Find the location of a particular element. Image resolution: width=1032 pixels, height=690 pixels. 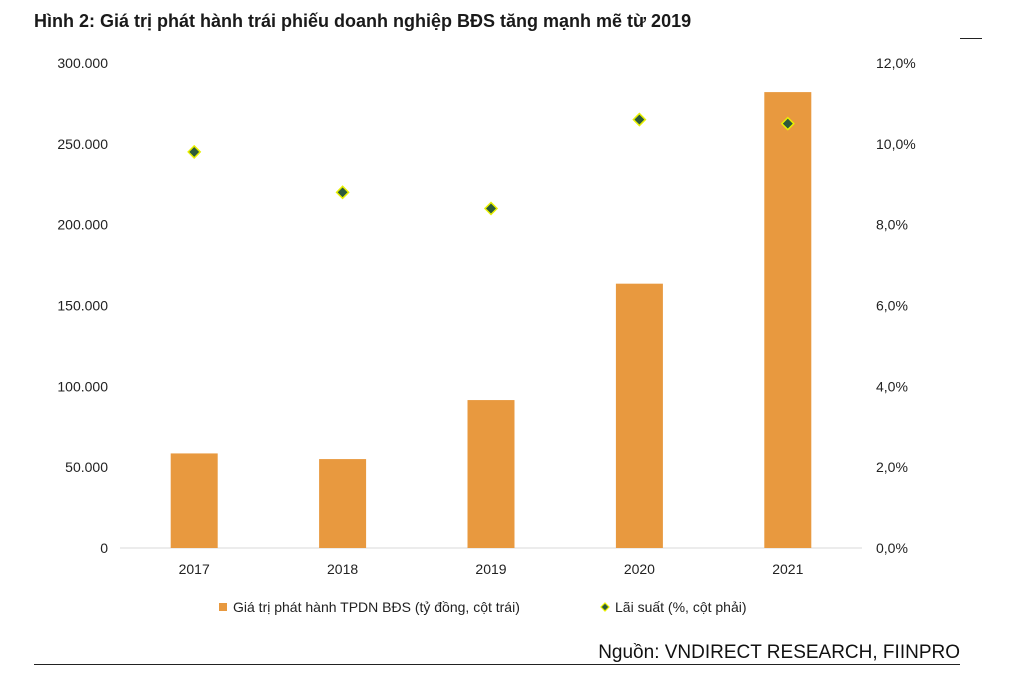

x-tick-label: 2019 is located at coordinates (490, 569).